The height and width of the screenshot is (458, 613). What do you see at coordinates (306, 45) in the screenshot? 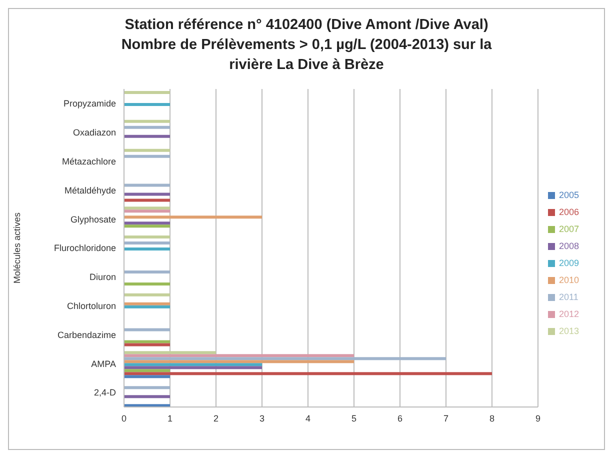
I see `chart-title: Station référence n° 4102400 (Dive Amont /Dive Aval) Nombre de Prélèvements > 0,1 µg/L (2004-2013) sur la rivière La Dive à Brèze` at bounding box center [306, 45].